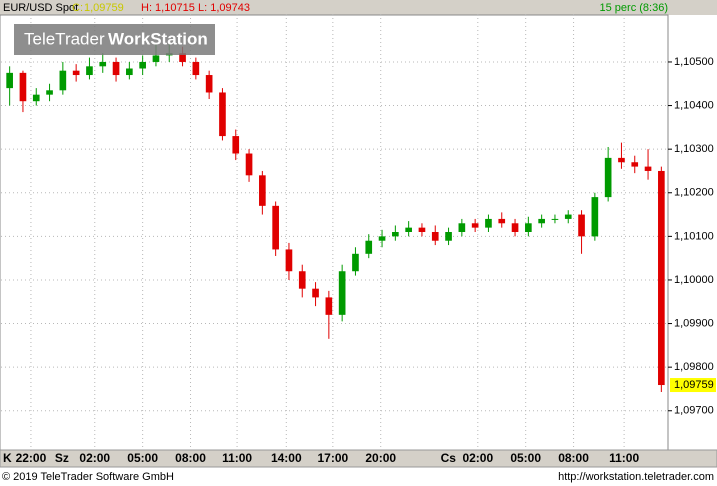 This screenshot has width=717, height=486. What do you see at coordinates (31, 458) in the screenshot?
I see `x-tick-label: 22:00` at bounding box center [31, 458].